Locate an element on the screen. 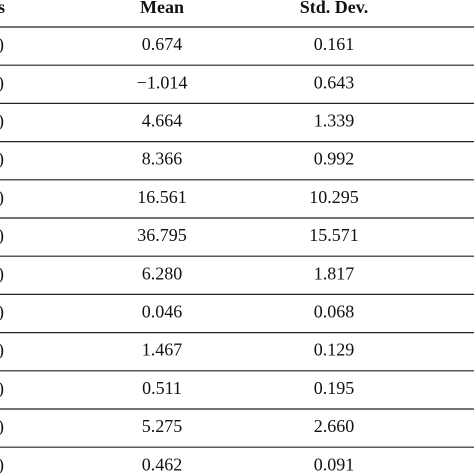 Image resolution: width=474 pixels, height=474 pixels. header-cell: Mean is located at coordinates (162, 8).